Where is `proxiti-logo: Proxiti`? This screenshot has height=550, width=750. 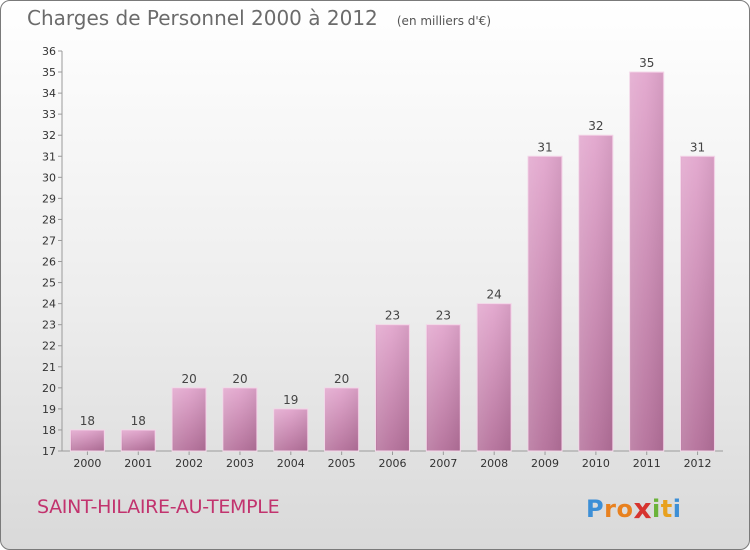
proxiti-logo: Proxiti is located at coordinates (634, 508).